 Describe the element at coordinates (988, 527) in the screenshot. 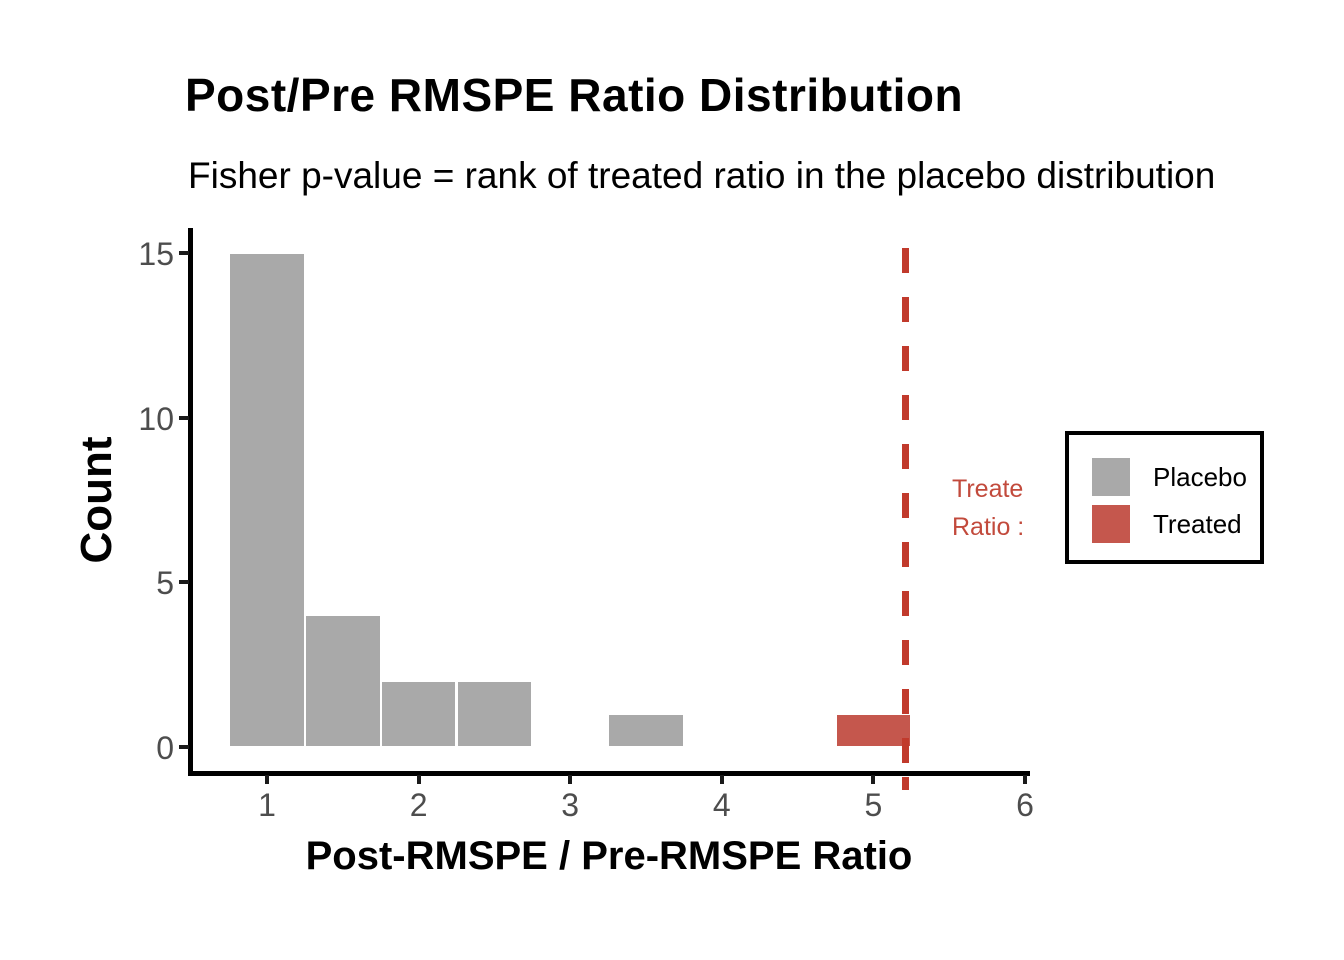

I see `annotation-line2: Ratio :` at that location.